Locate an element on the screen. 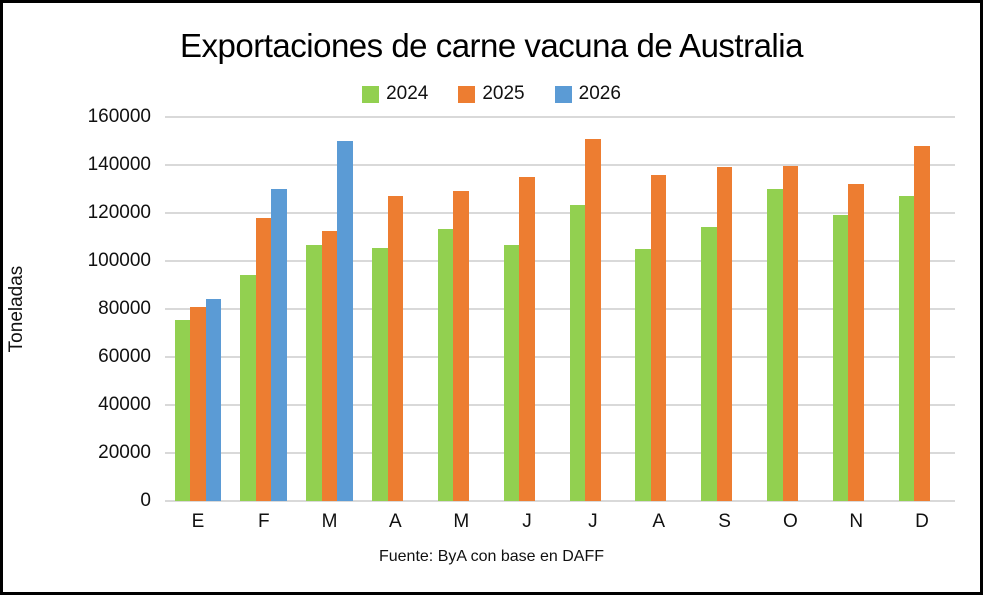 The width and height of the screenshot is (983, 595). legend-swatch-2025 is located at coordinates (467, 94).